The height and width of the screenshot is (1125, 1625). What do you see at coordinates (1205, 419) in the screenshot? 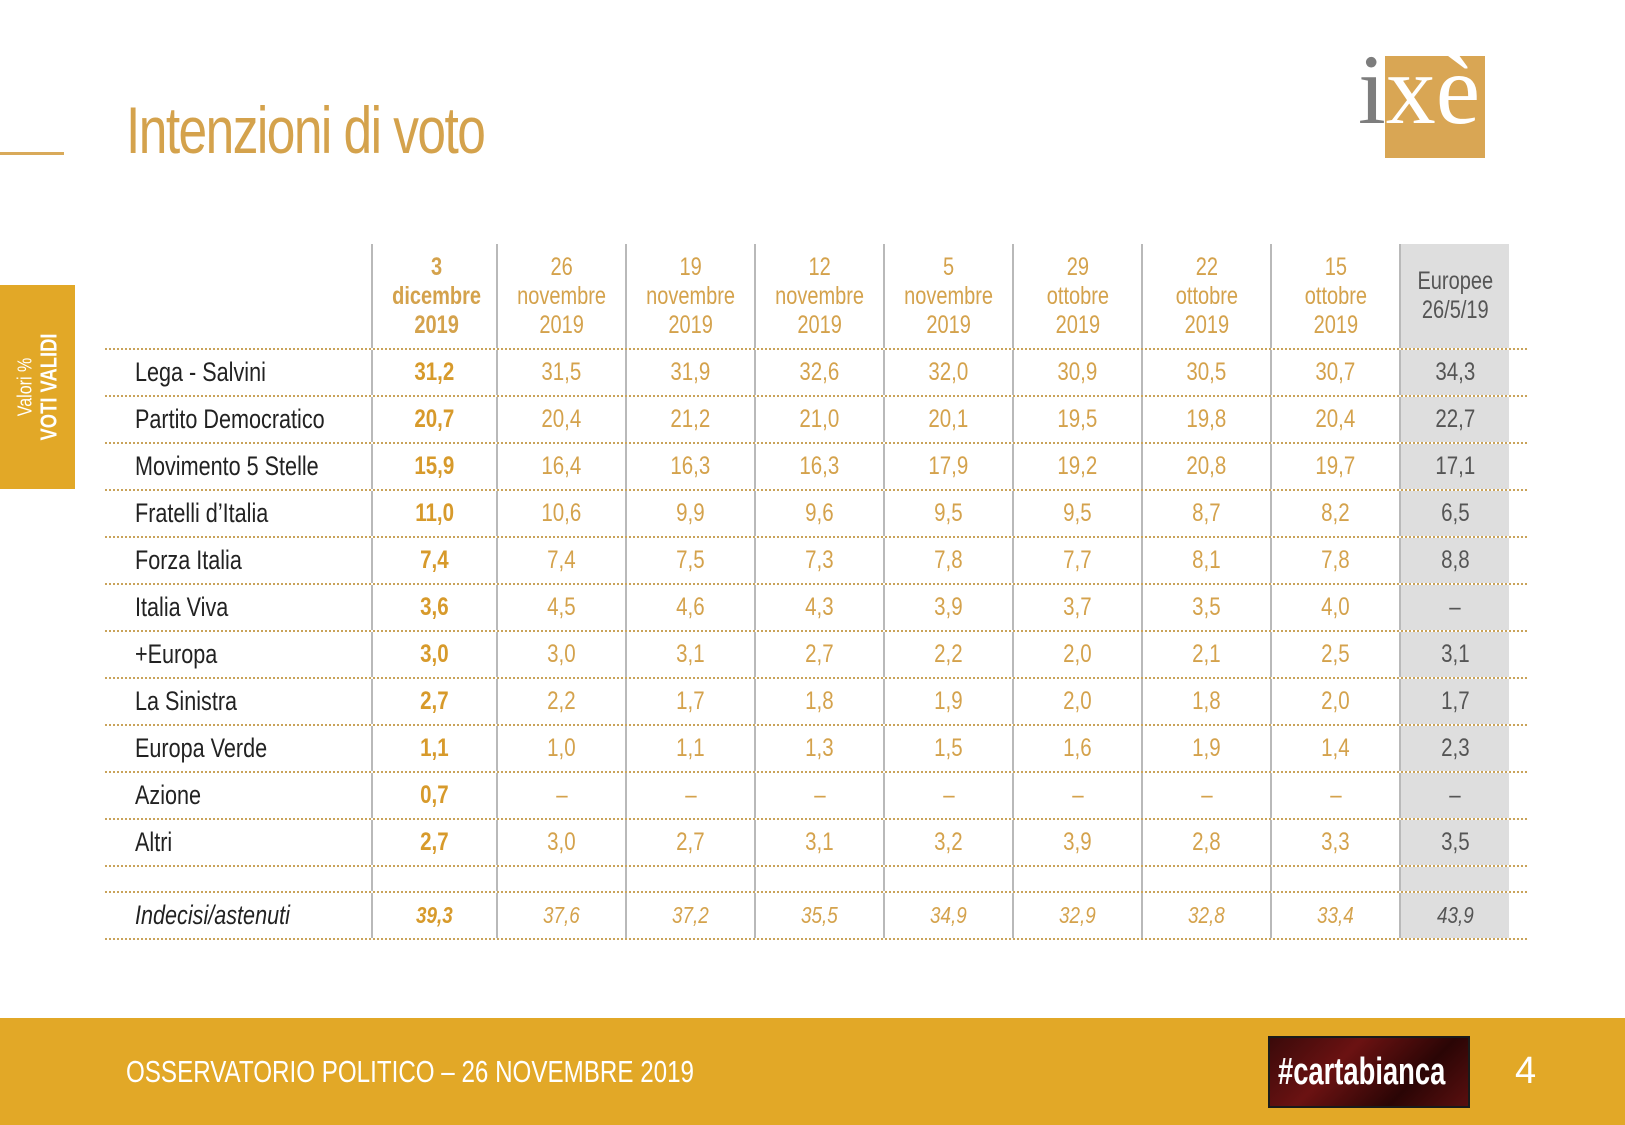
I see `value-cell: 19,8` at bounding box center [1205, 419].